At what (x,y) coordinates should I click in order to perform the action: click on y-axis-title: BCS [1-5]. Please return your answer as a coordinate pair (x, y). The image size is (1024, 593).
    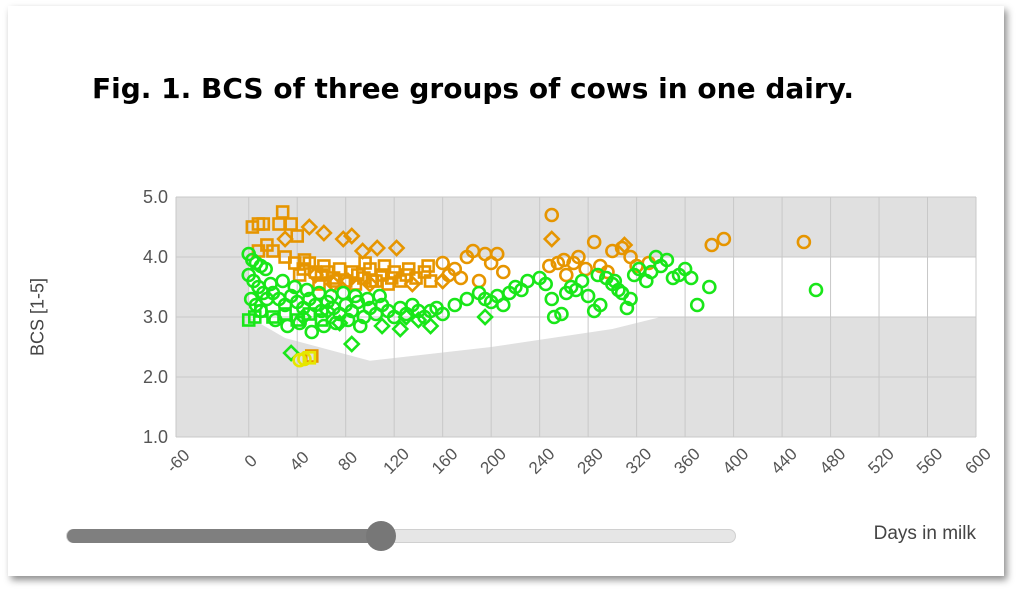
    Looking at the image, I should click on (37, 317).